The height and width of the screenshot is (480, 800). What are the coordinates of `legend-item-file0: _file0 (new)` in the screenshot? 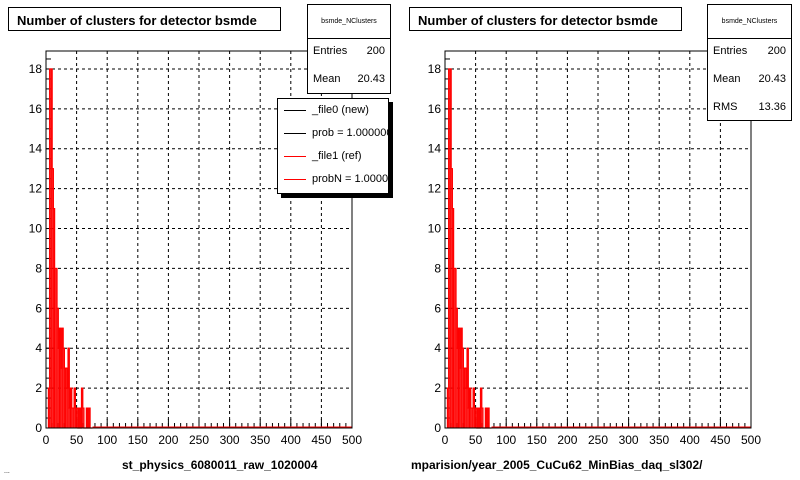 It's located at (333, 111).